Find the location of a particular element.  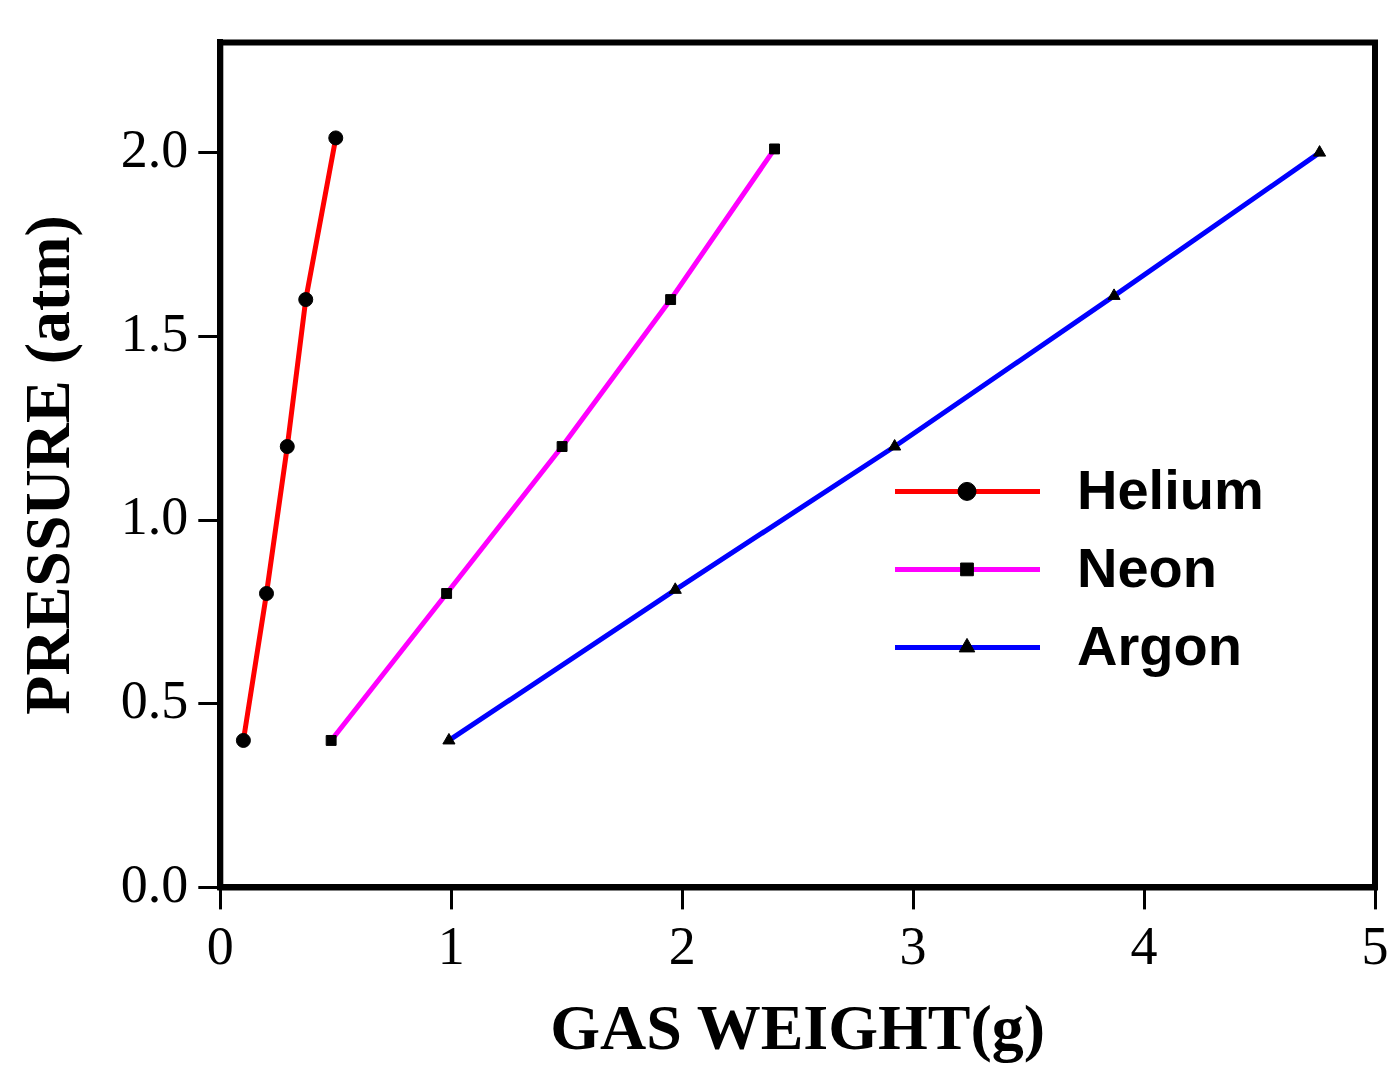

legend-label: Helium is located at coordinates (1170, 489).